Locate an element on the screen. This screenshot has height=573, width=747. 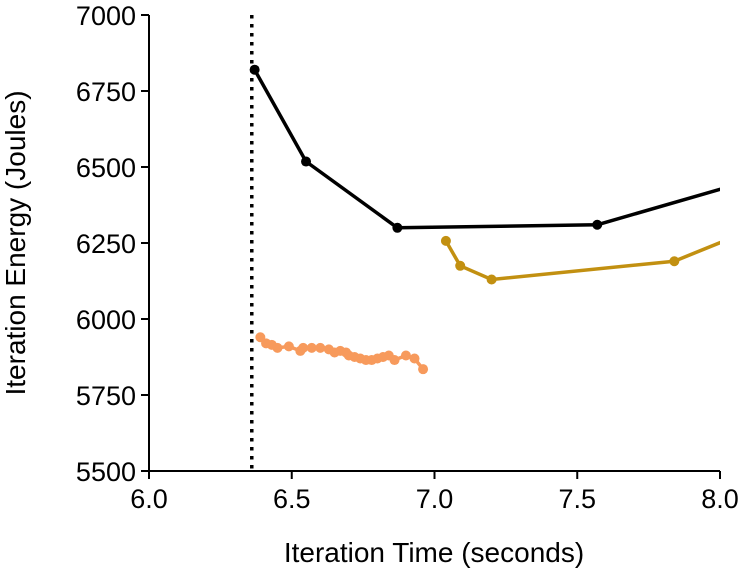
x-tick-label: 7.0 is located at coordinates (435, 499).